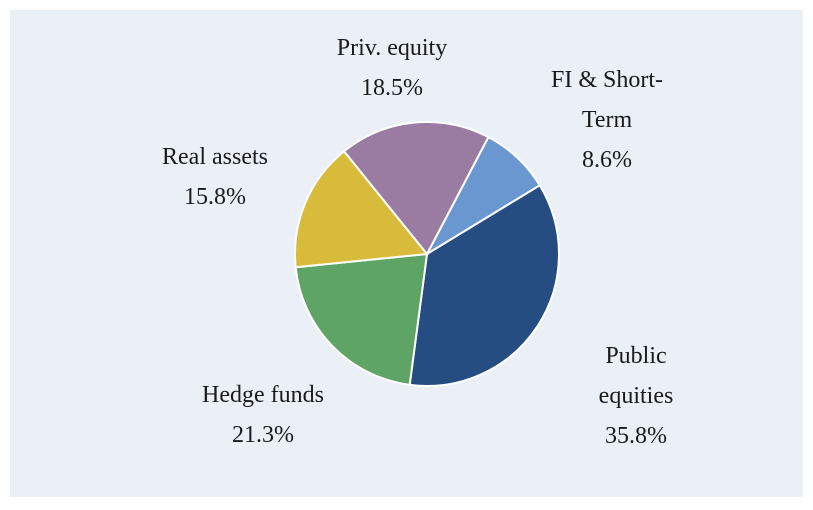 Image resolution: width=813 pixels, height=510 pixels. What do you see at coordinates (263, 435) in the screenshot?
I see `value-label: 21.3%` at bounding box center [263, 435].